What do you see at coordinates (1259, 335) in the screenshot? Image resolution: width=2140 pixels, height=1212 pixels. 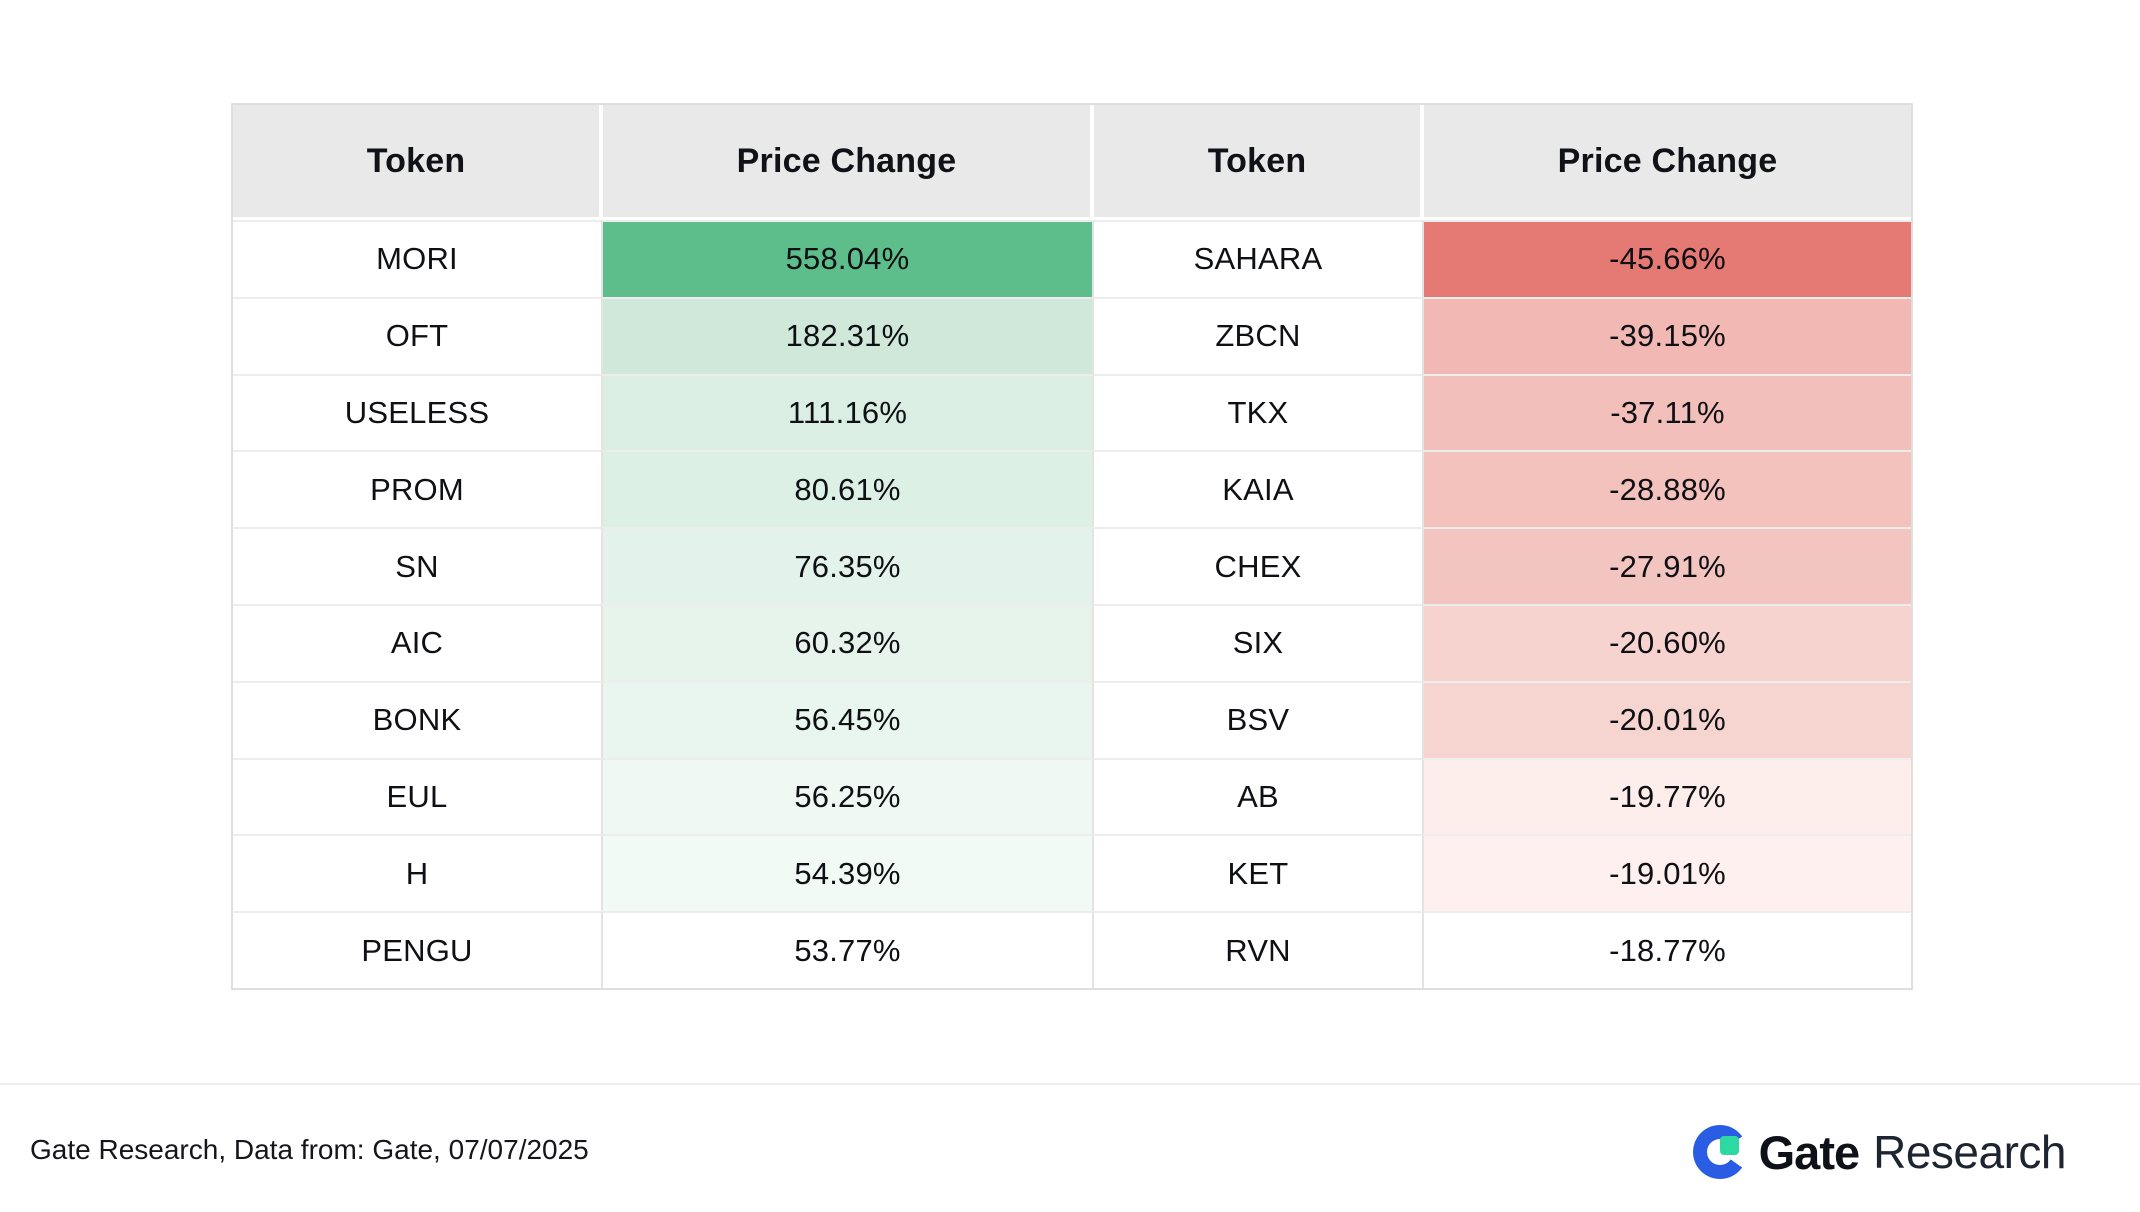 I see `loser-token: ZBCN` at bounding box center [1259, 335].